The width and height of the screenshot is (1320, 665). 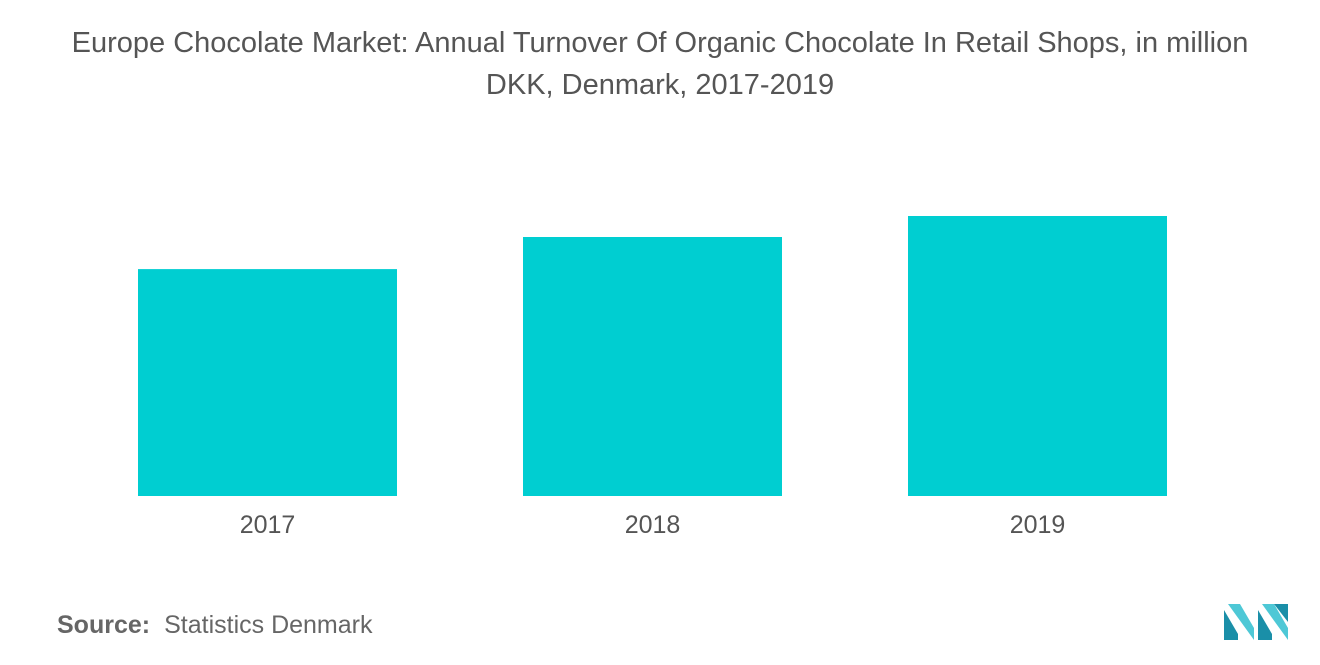 I want to click on source-value: Statistics Denmark, so click(x=268, y=625).